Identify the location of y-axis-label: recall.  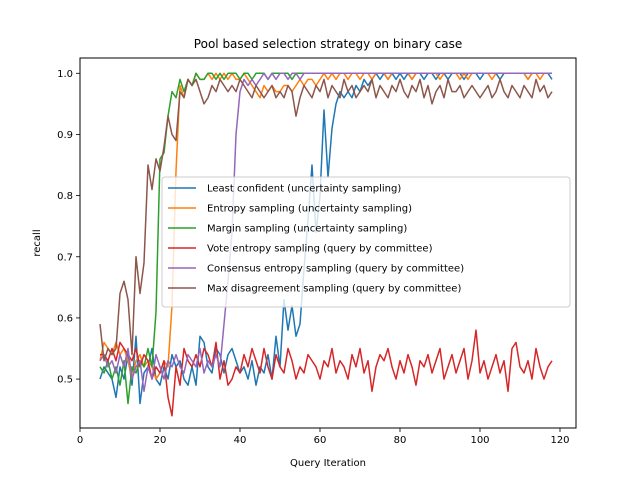
(37, 242).